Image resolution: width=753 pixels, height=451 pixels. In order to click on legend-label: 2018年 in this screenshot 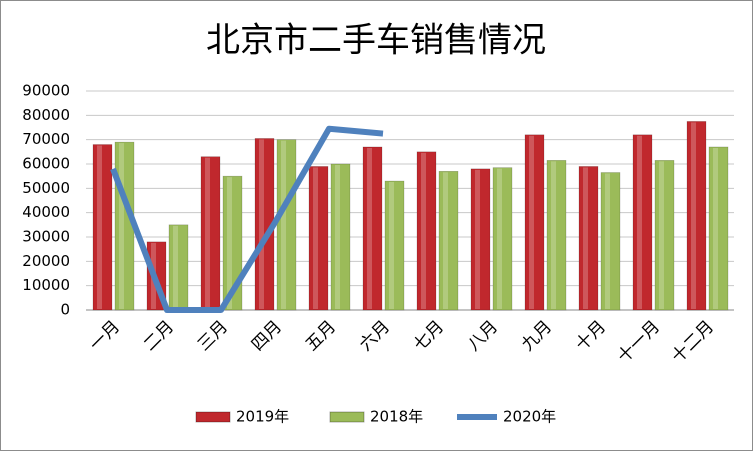, I will do `click(396, 417)`.